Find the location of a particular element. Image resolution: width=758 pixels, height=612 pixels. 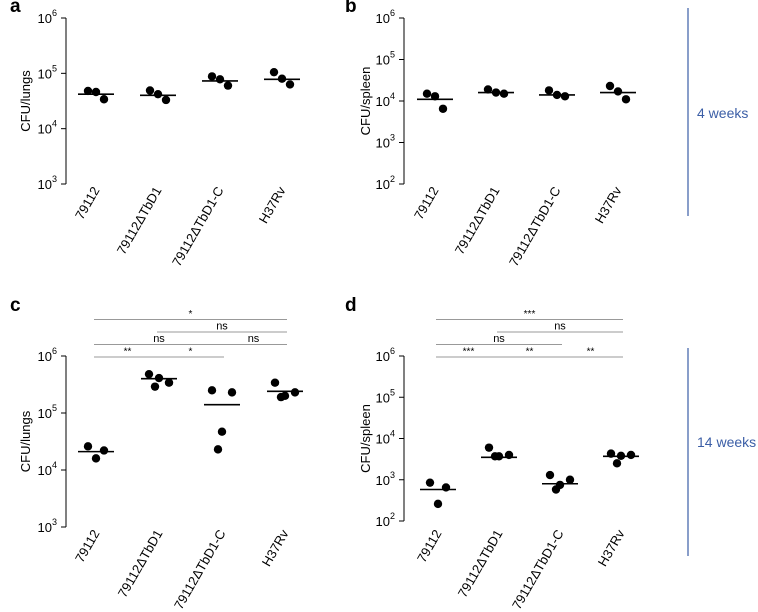

y-axis-label: CFU/spleen is located at coordinates (365, 101).